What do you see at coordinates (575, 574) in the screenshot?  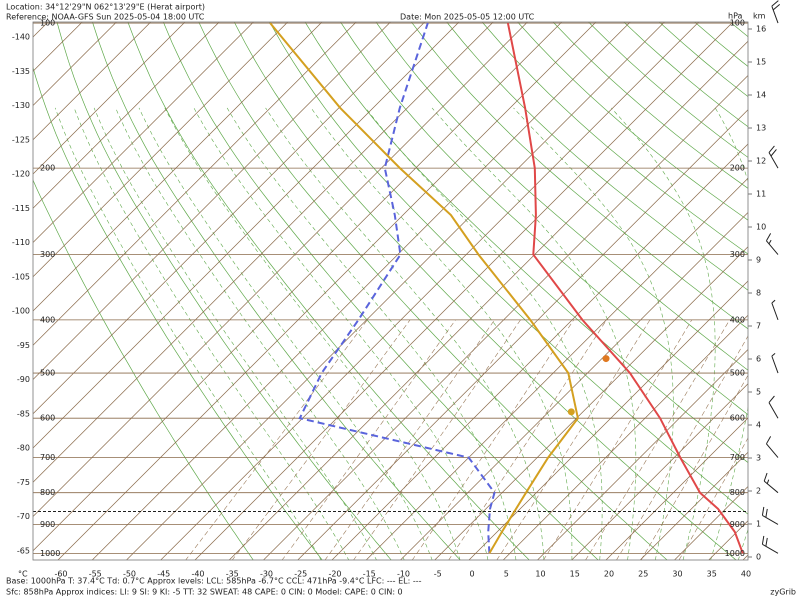 I see `x-tick-label: 15` at bounding box center [575, 574].